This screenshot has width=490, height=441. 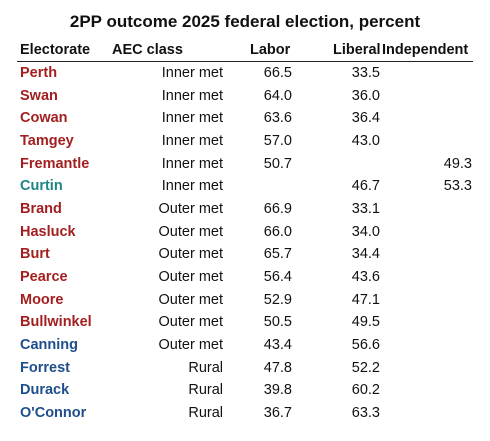 What do you see at coordinates (277, 163) in the screenshot?
I see `labor-value: 50.7` at bounding box center [277, 163].